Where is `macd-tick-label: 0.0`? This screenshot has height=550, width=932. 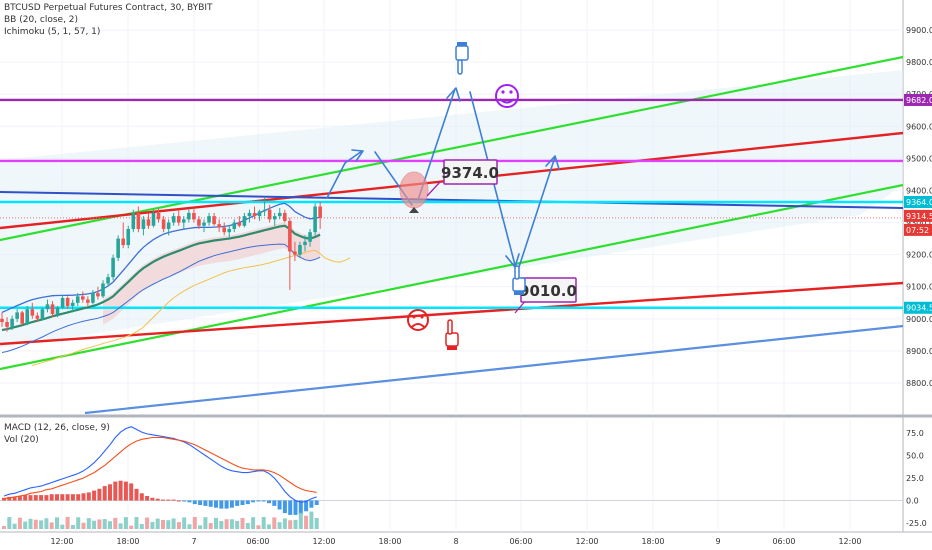
macd-tick-label: 0.0 is located at coordinates (912, 501).